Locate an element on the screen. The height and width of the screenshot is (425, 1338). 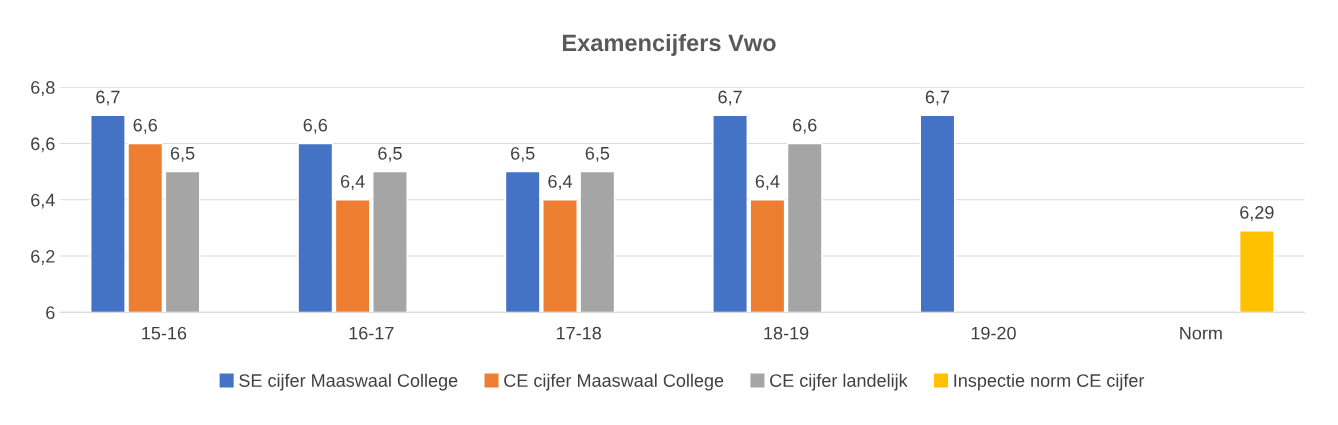
x-tick-label: Norm is located at coordinates (1201, 333).